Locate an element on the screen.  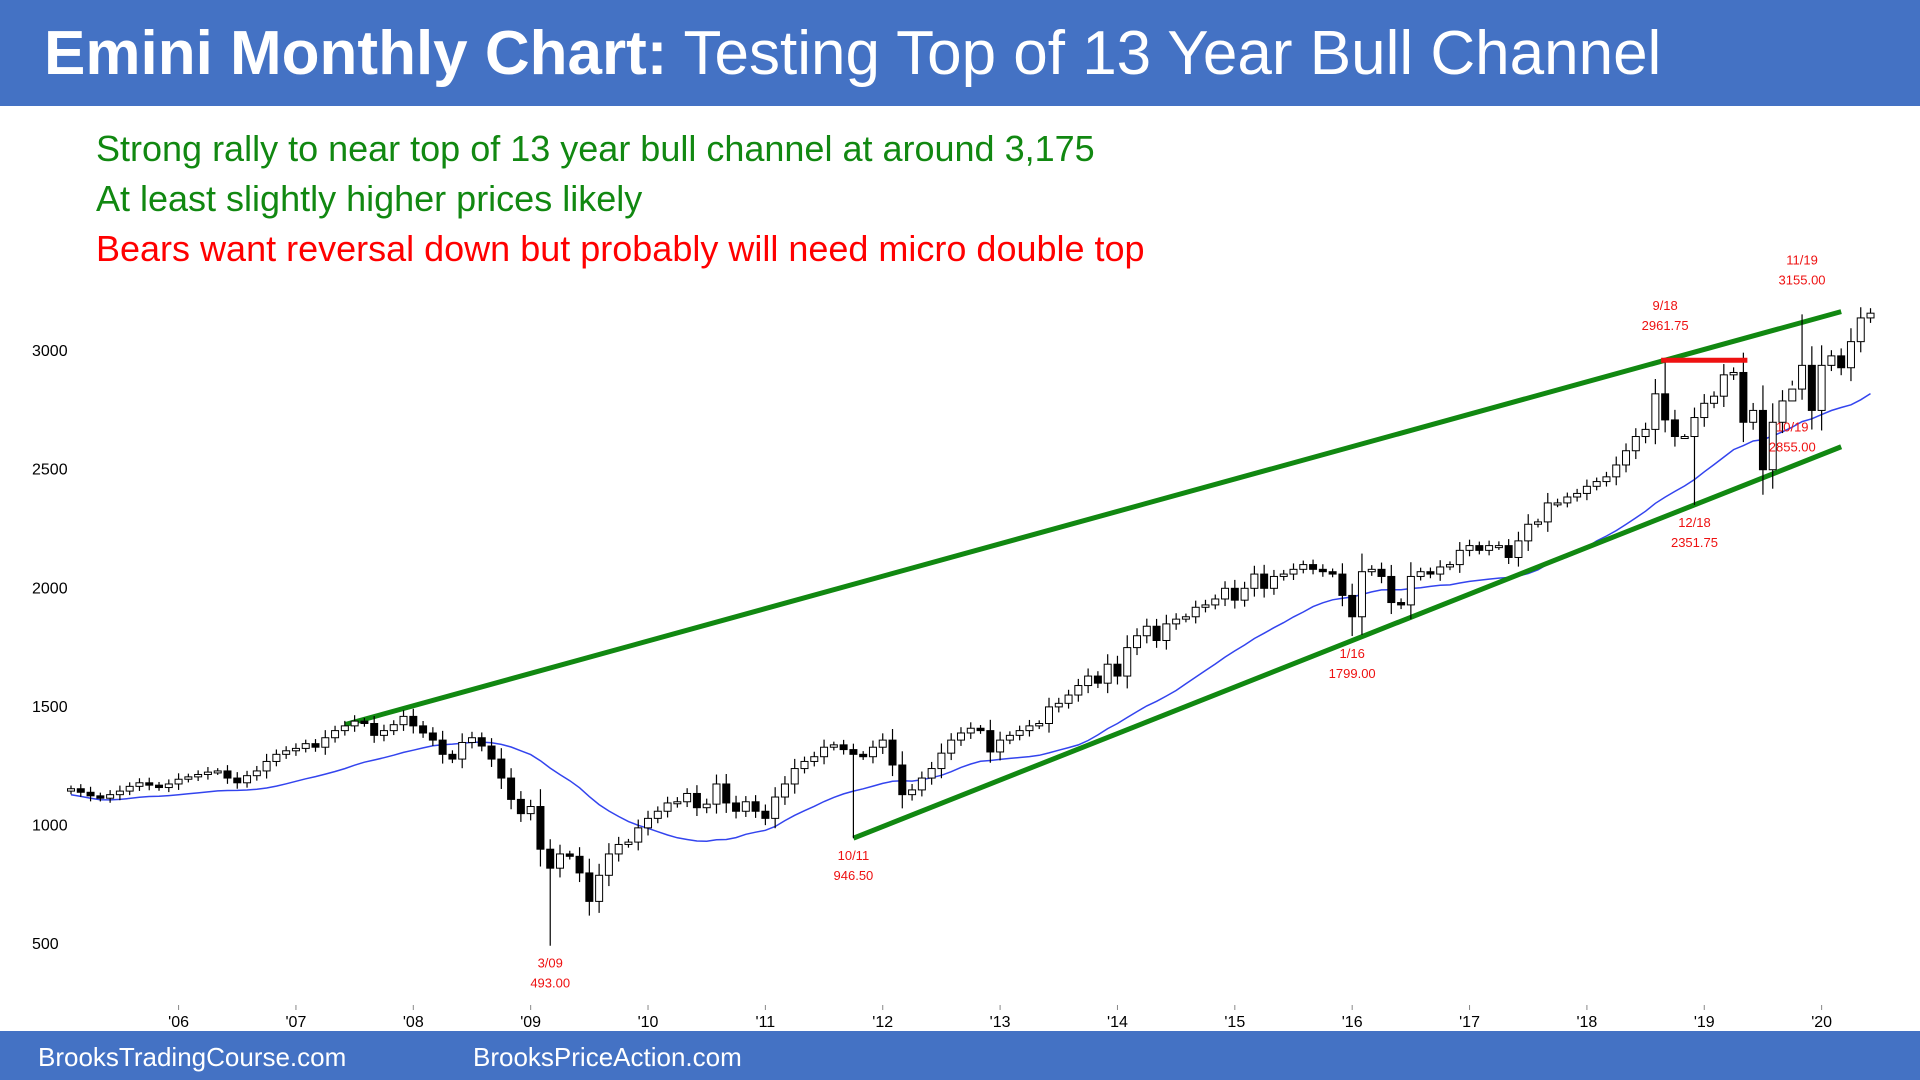
swing-date-label: 9/18 is located at coordinates (1664, 305).